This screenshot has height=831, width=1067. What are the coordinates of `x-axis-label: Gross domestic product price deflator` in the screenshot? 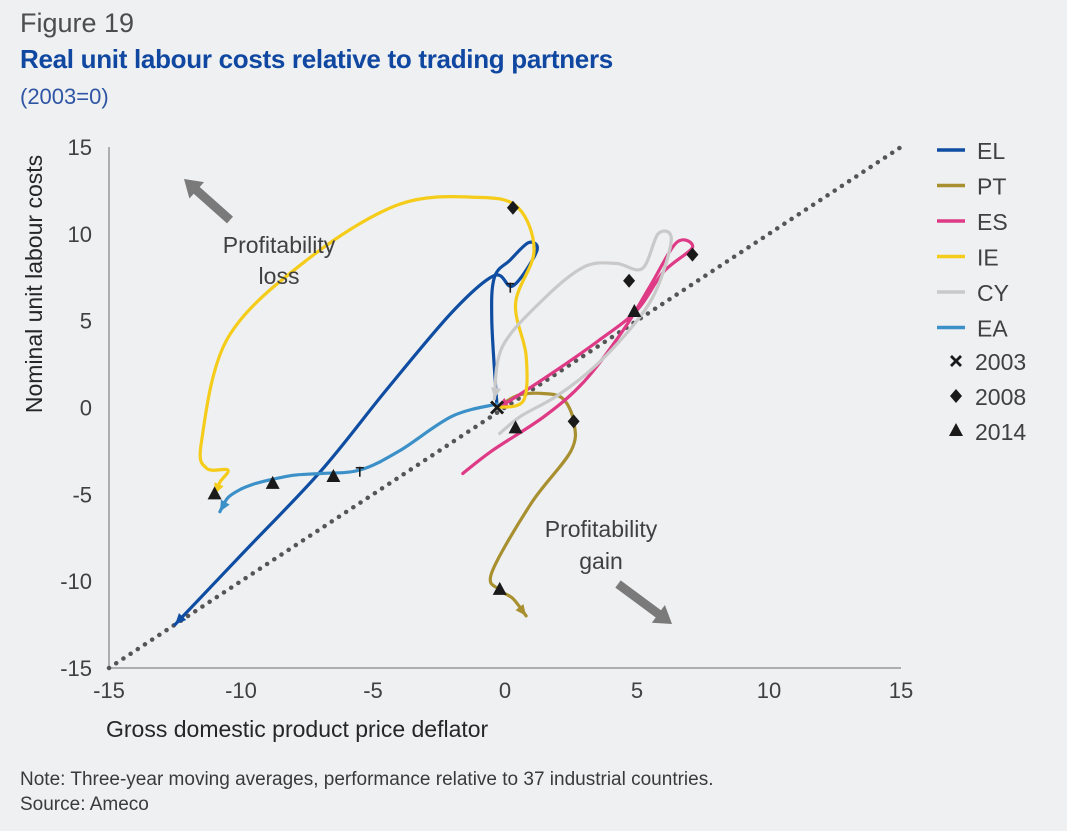 It's located at (297, 729).